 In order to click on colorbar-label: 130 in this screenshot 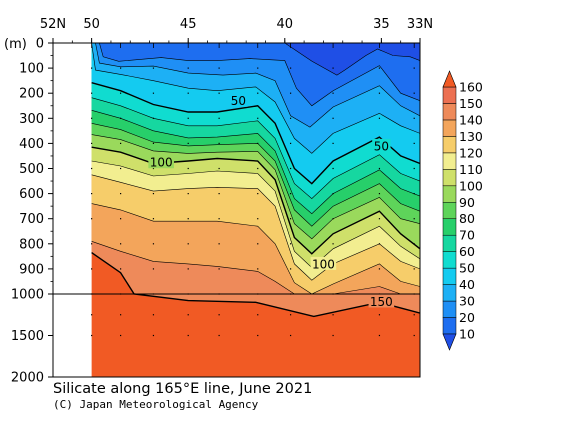, I will do `click(471, 136)`.